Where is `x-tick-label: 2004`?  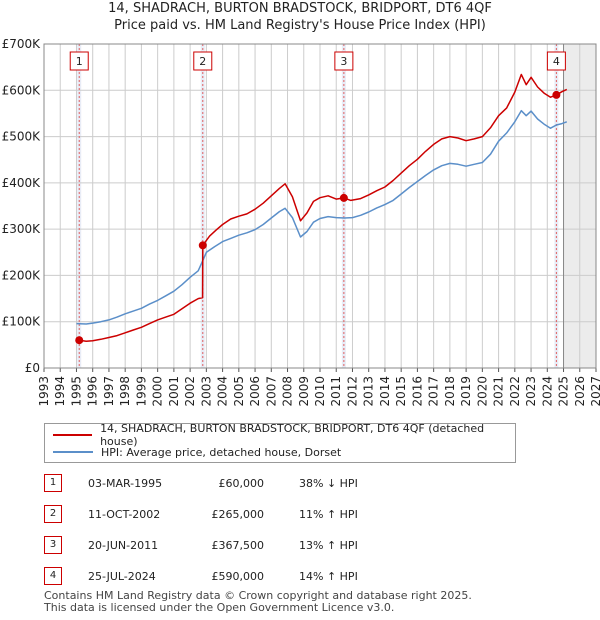 x-tick-label: 2004 is located at coordinates (223, 391).